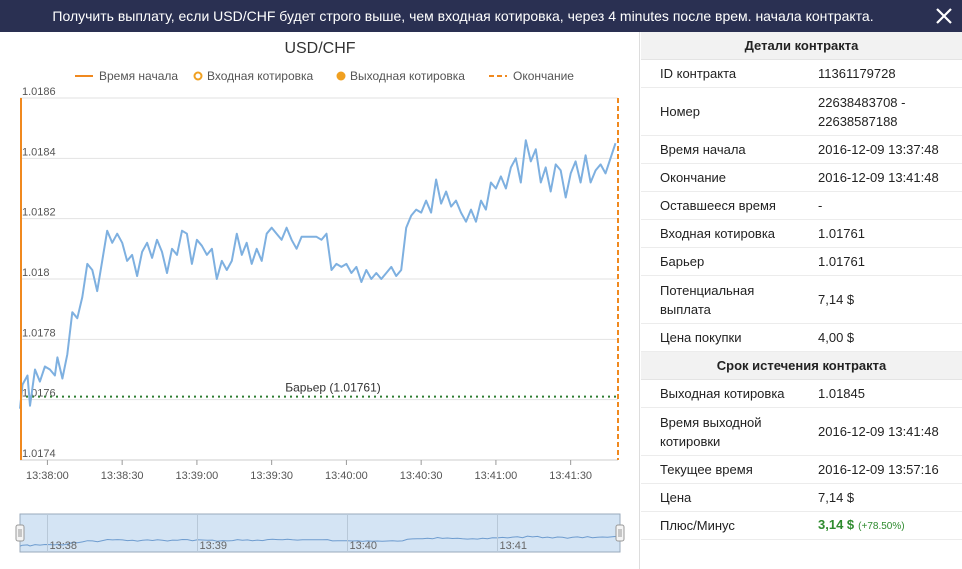  Describe the element at coordinates (801, 498) in the screenshot. I see `detail-row: Цена 7,14 $` at that location.